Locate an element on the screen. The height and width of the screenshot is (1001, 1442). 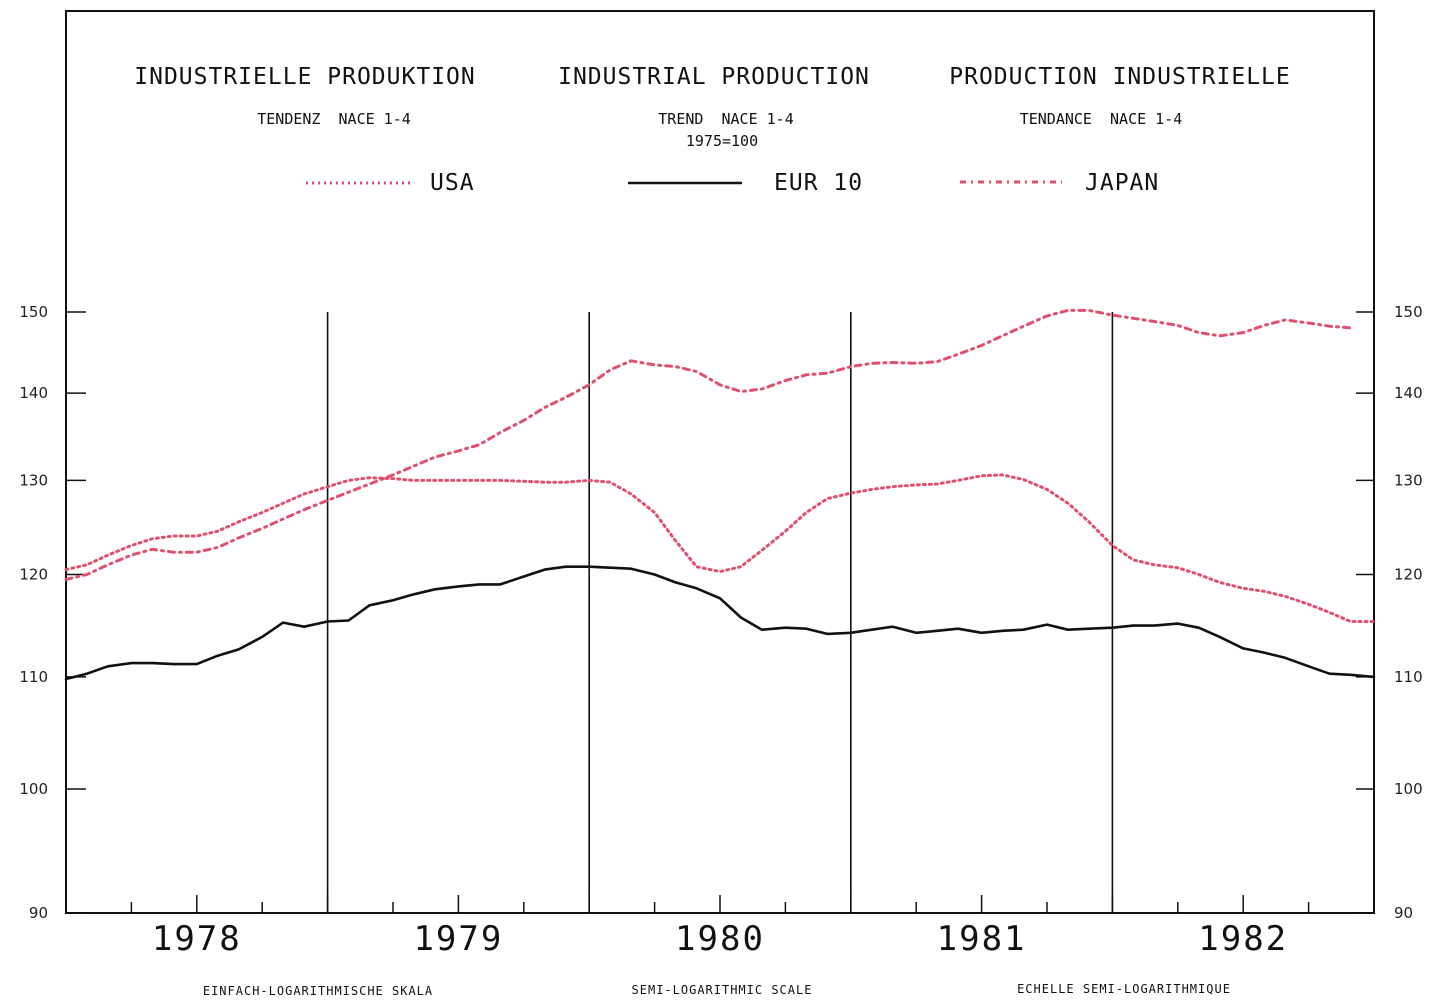
y-tick-label-right-110: 110 is located at coordinates (1408, 677).